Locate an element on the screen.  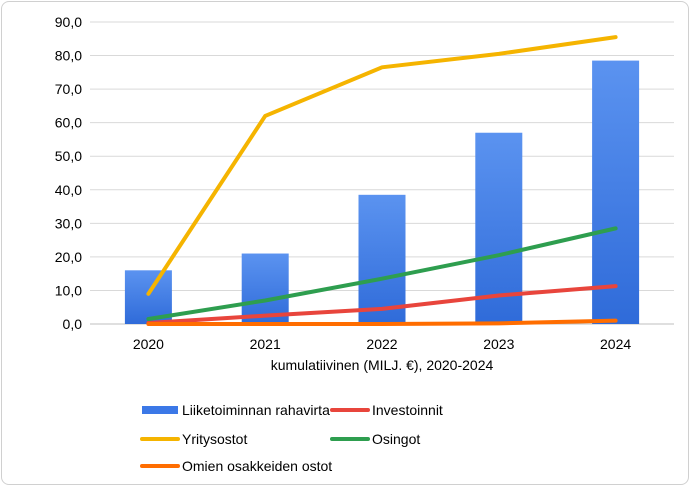
y-tick-label: 90,0 is located at coordinates (68, 22).